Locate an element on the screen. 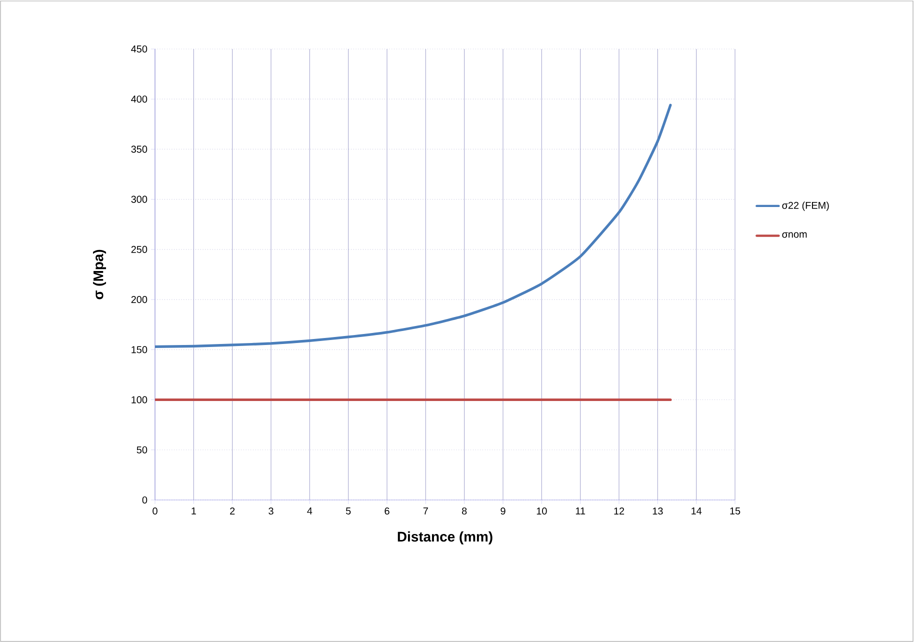 The height and width of the screenshot is (642, 914). x-axis-title: Distance (mm) is located at coordinates (445, 537).